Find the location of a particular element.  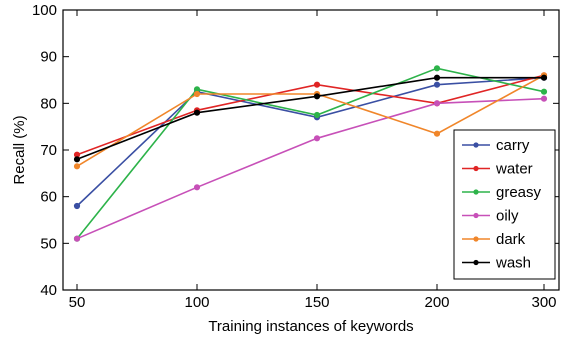

x-tick-label: 300 is located at coordinates (543, 302).